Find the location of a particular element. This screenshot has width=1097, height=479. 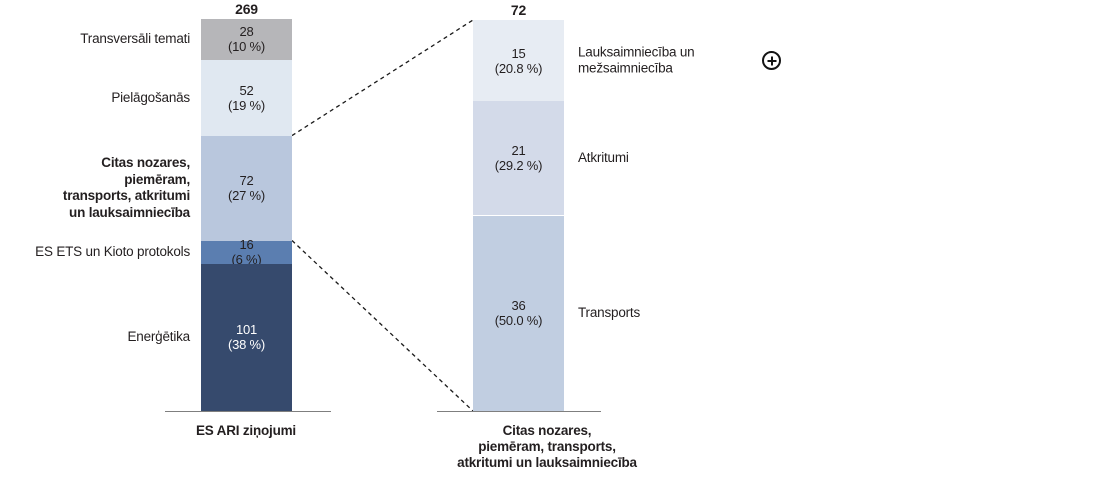

bar-segment-citas-nozares-breakout-1: 21 (29.2 %) is located at coordinates (518, 158).